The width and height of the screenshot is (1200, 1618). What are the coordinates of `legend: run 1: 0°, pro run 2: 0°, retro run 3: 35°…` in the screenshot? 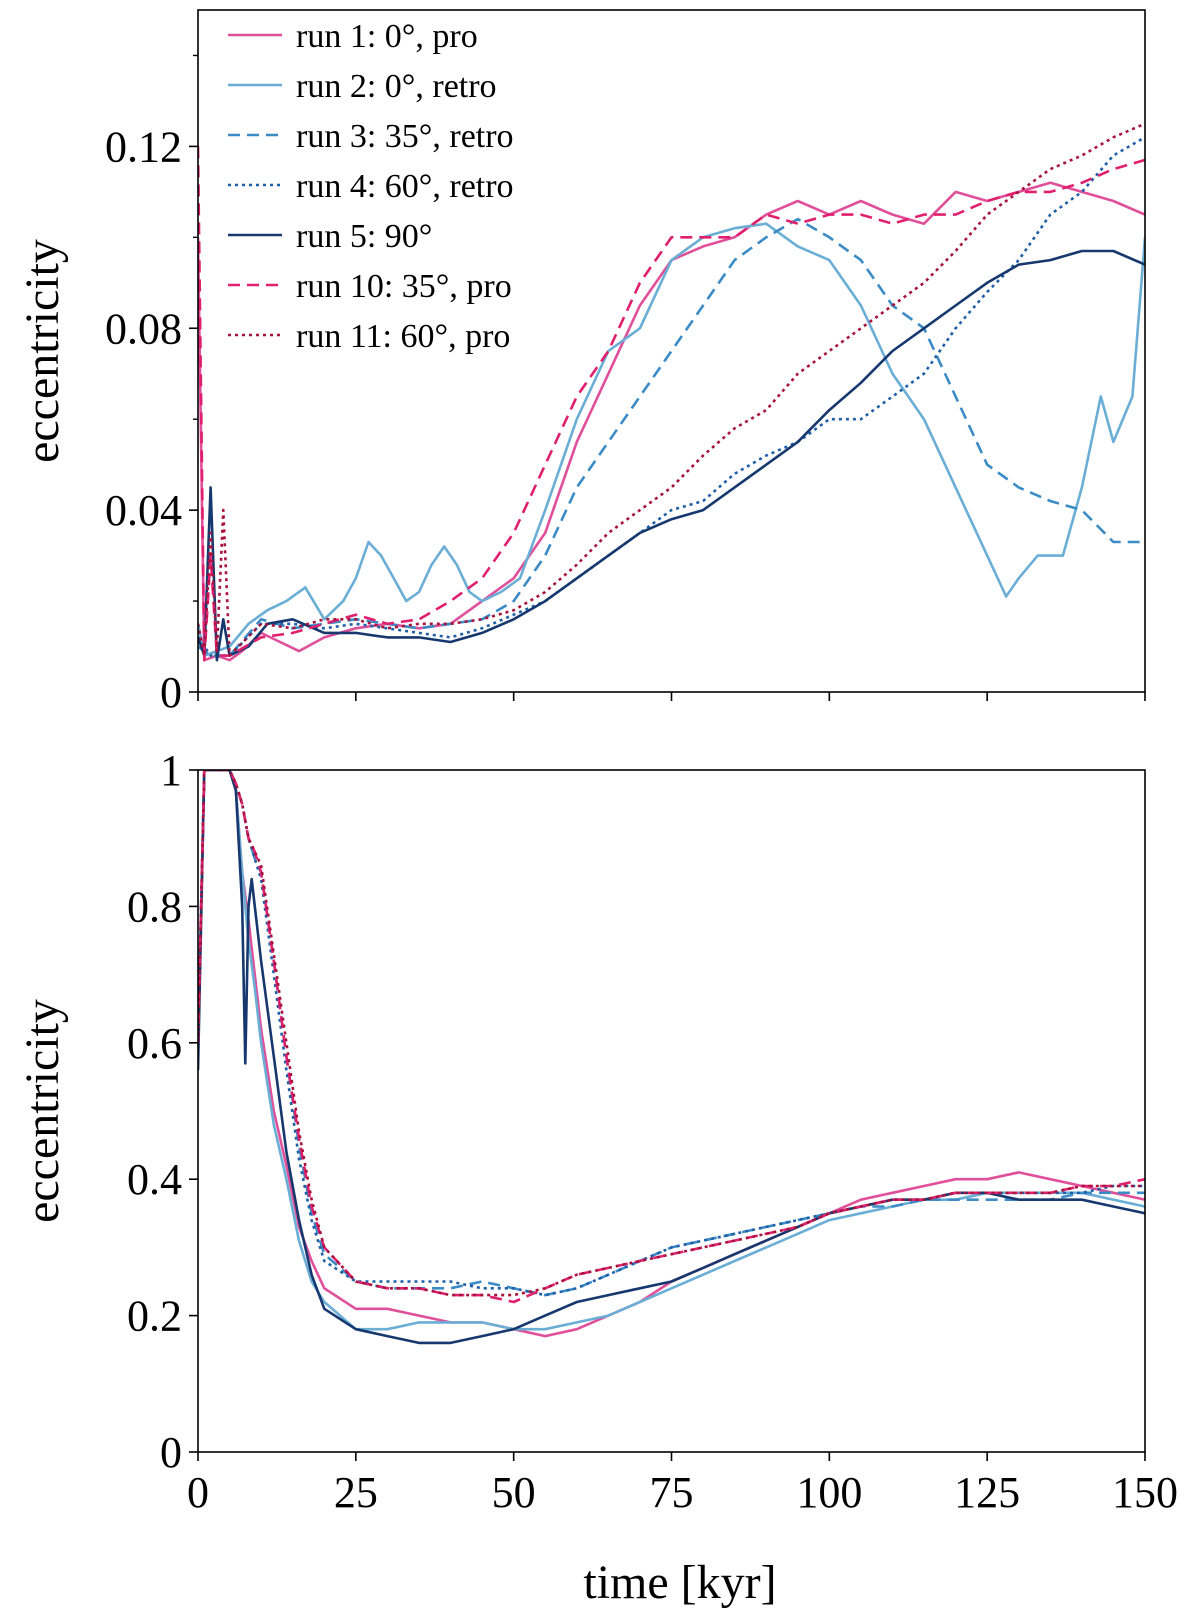 It's located at (371, 186).